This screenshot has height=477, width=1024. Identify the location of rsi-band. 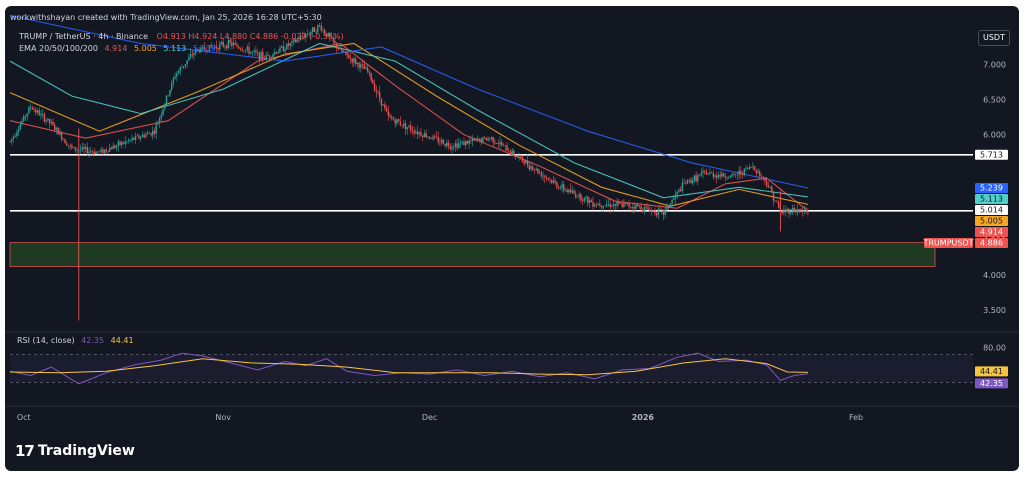
(491, 368).